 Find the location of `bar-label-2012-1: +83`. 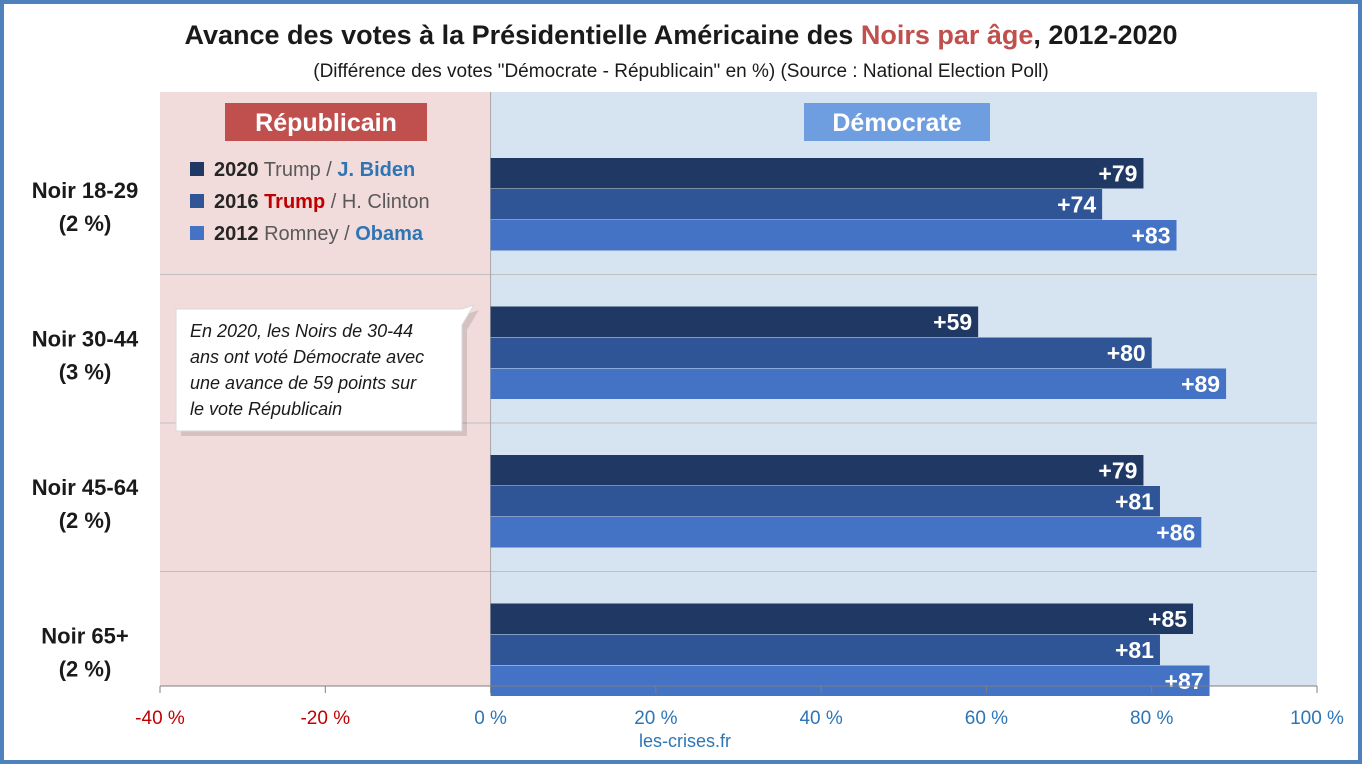

bar-label-2012-1: +83 is located at coordinates (1150, 235).